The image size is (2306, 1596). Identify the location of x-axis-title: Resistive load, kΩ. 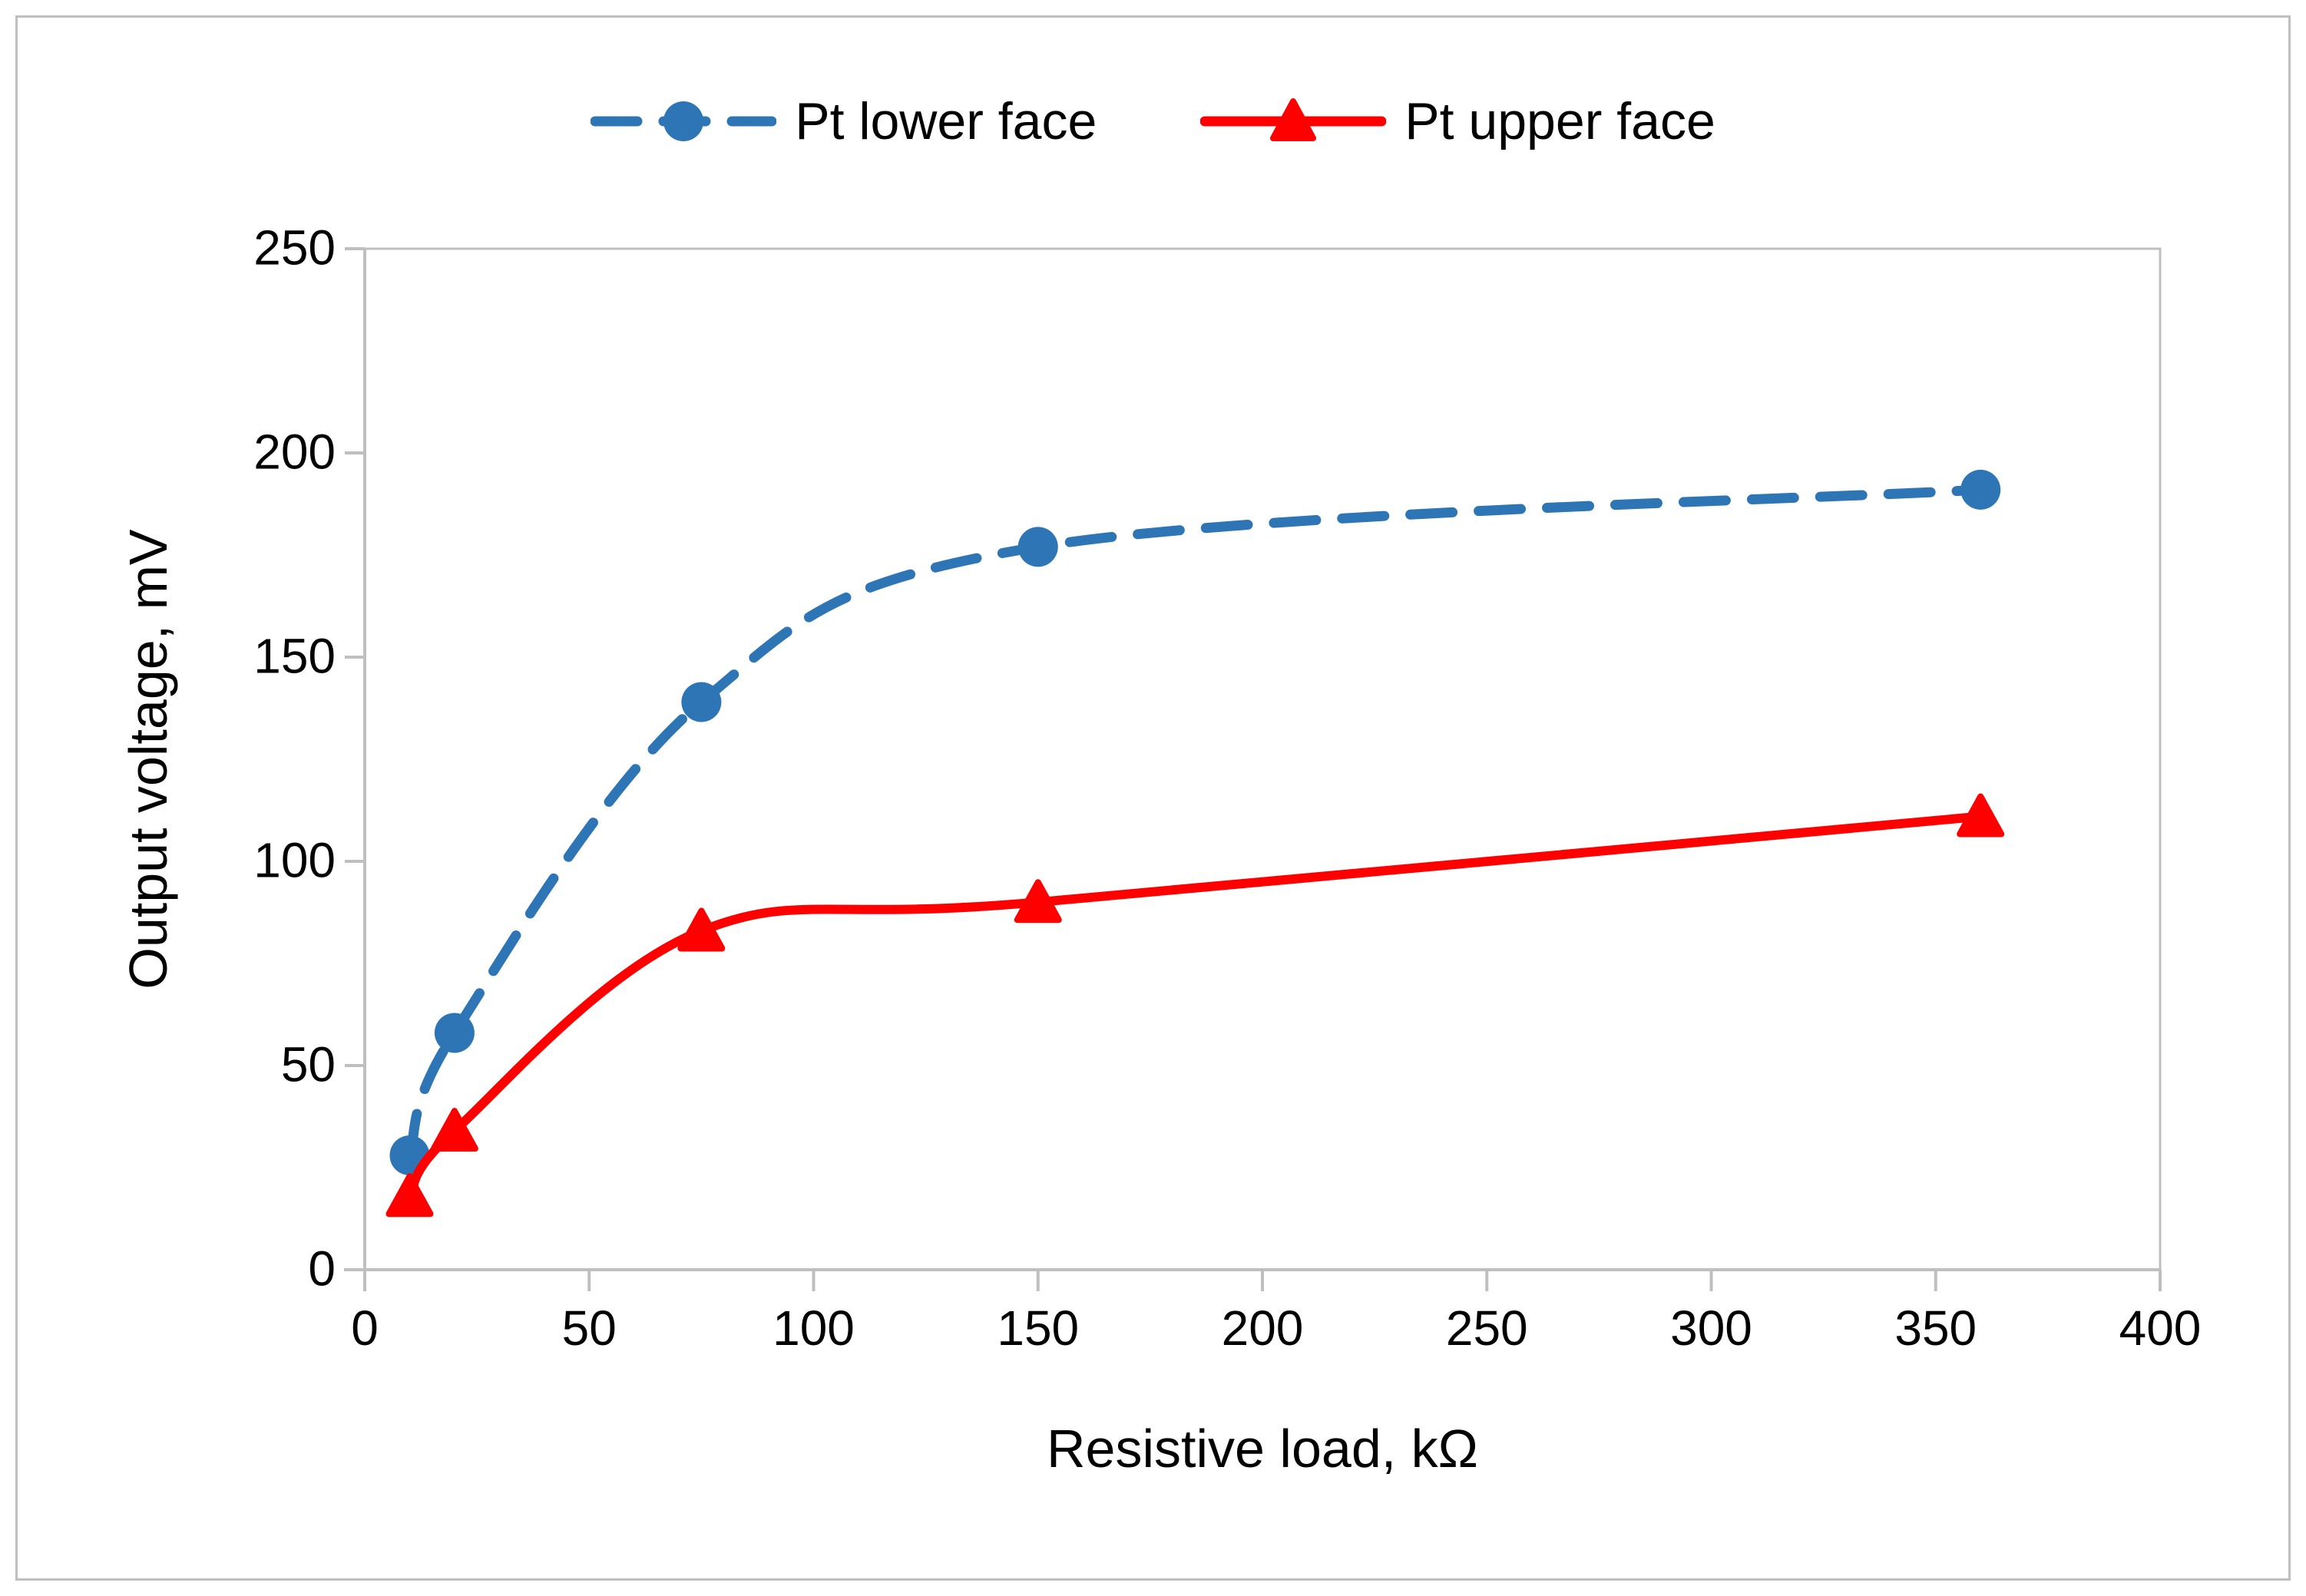
(1262, 1449).